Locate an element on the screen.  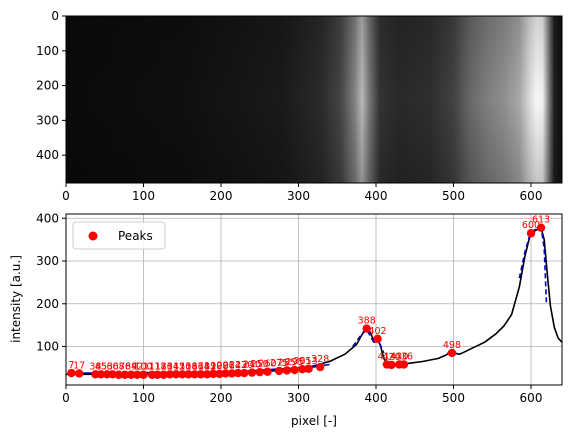
peak-label: 92 is located at coordinates (137, 367).